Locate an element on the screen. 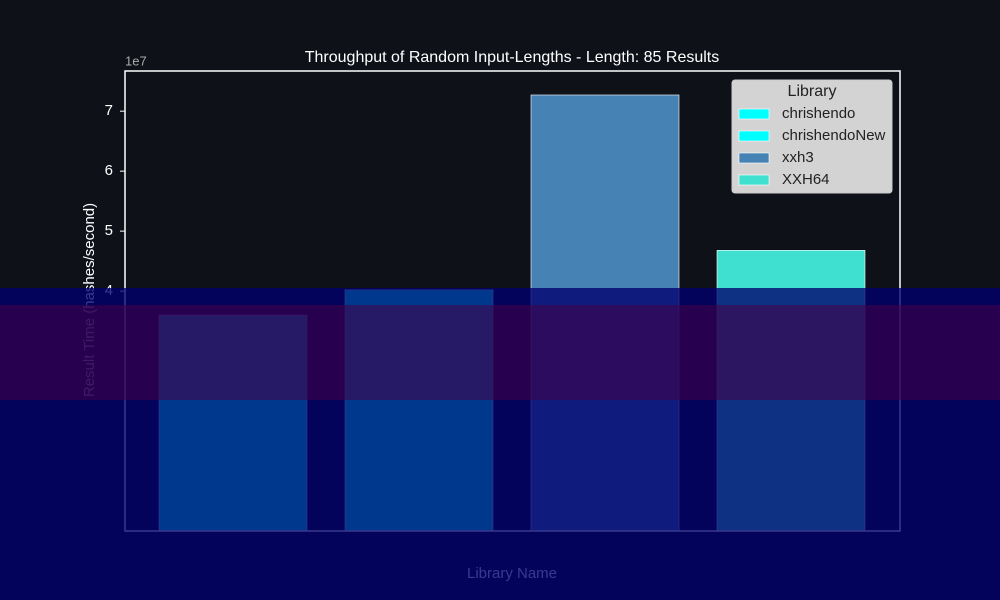  legend: Library chrishendo chrishendoNew xxh3 XXH64 is located at coordinates (812, 136).